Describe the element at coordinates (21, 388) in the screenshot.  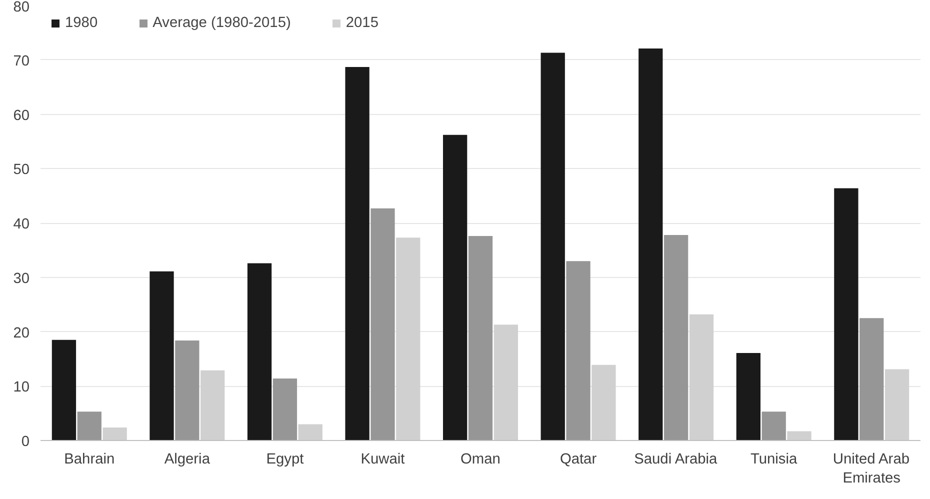
I see `y-tick-label: 10` at that location.